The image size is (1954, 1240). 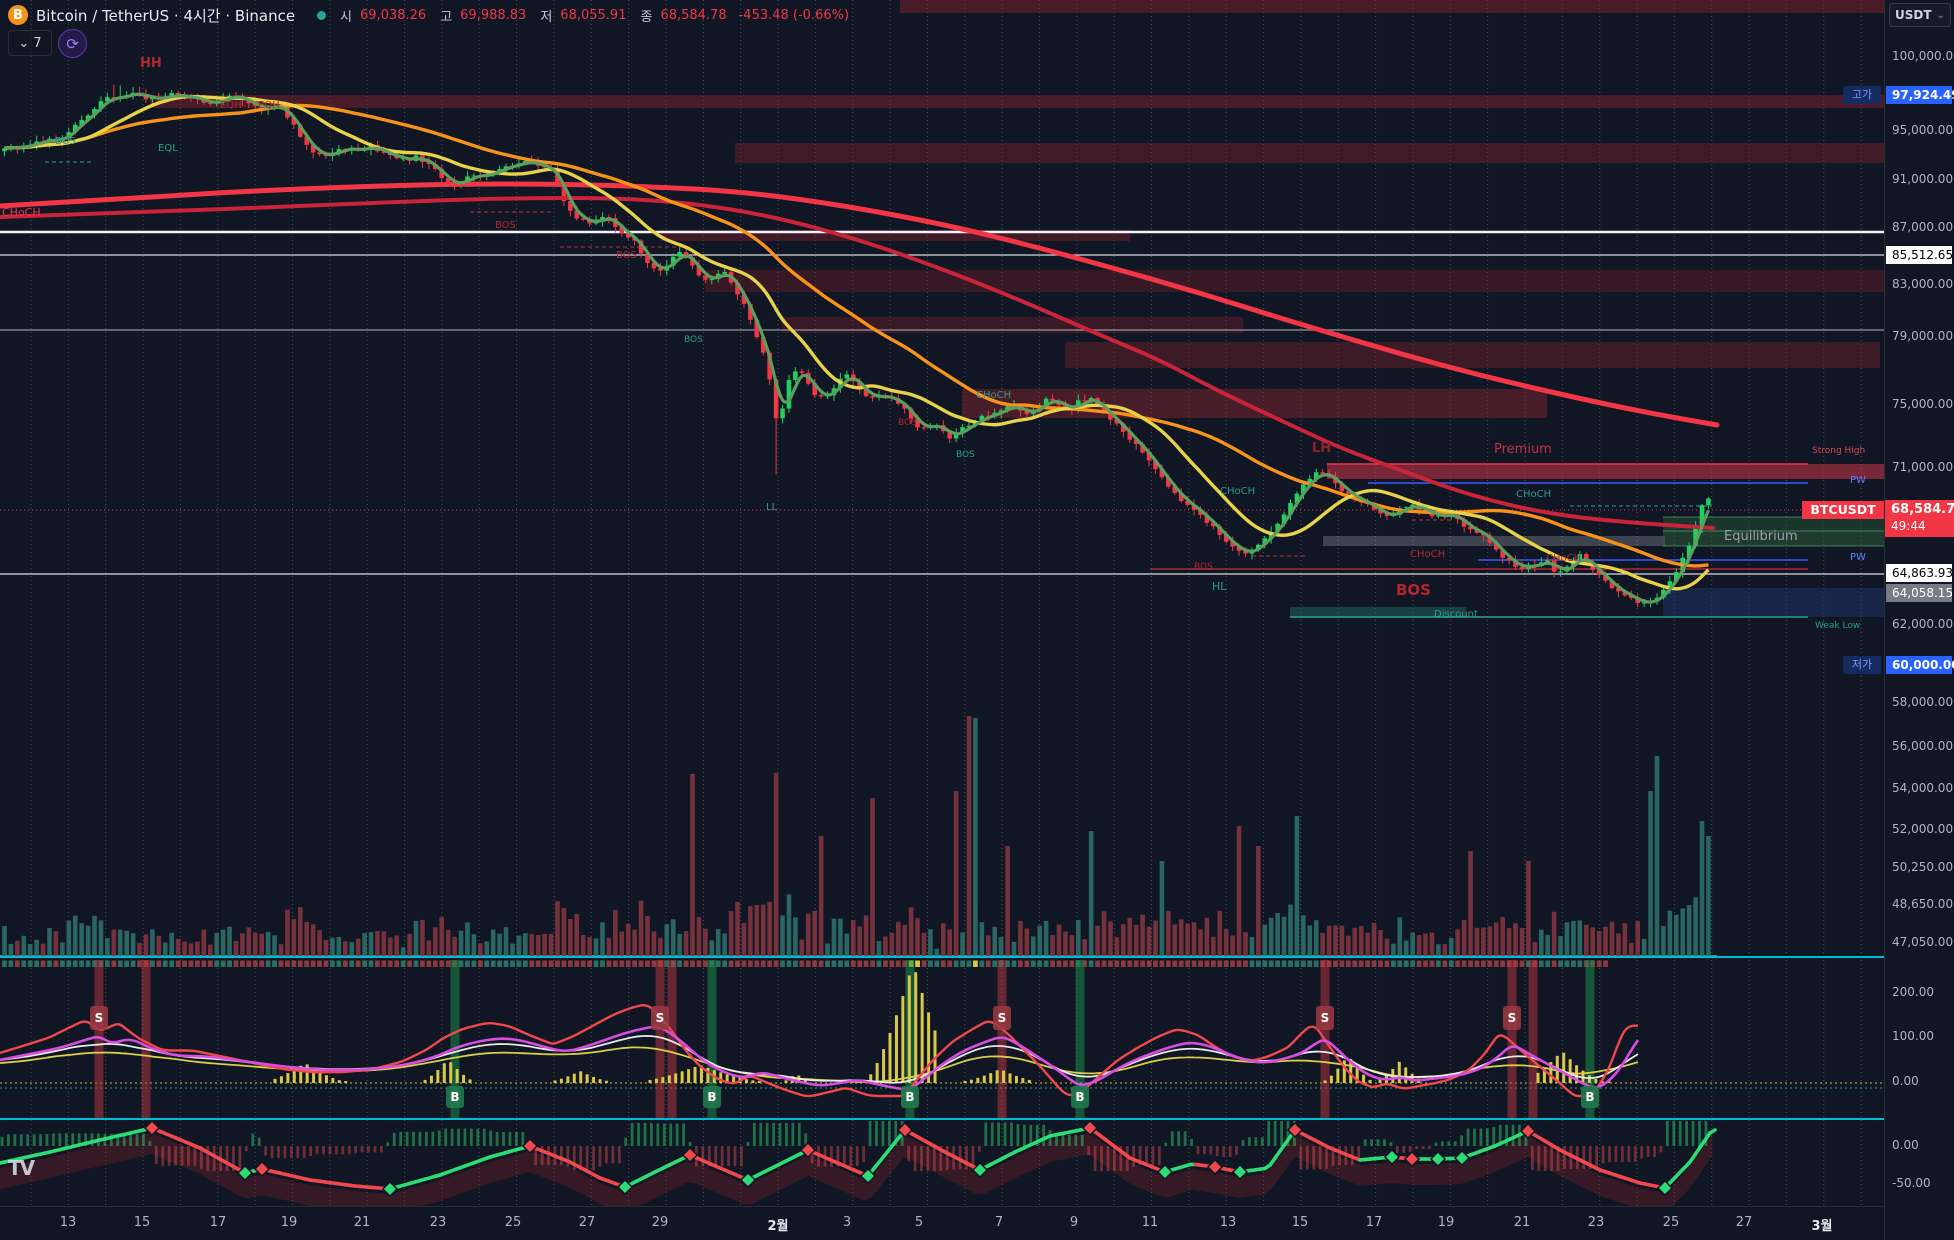 I want to click on chart-annotation: Weak Low, so click(x=1838, y=626).